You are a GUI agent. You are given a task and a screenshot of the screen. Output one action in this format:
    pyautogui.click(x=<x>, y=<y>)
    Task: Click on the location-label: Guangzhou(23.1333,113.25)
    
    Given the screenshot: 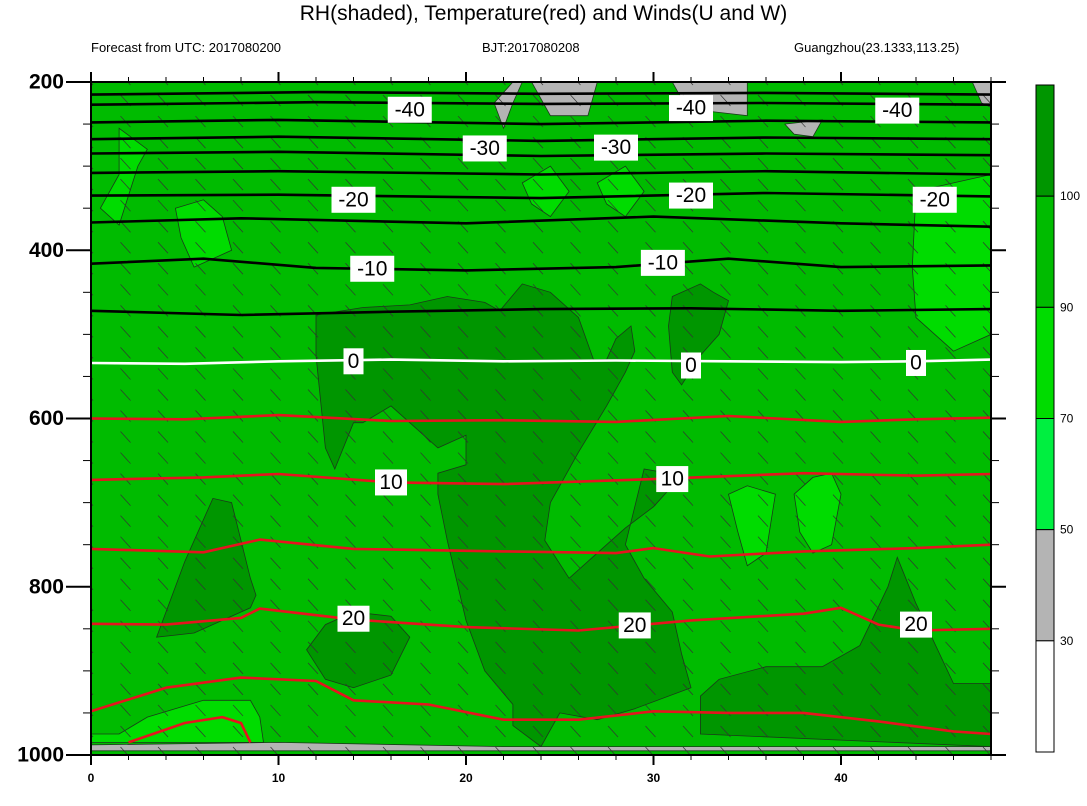 What is the action you would take?
    pyautogui.click(x=877, y=47)
    